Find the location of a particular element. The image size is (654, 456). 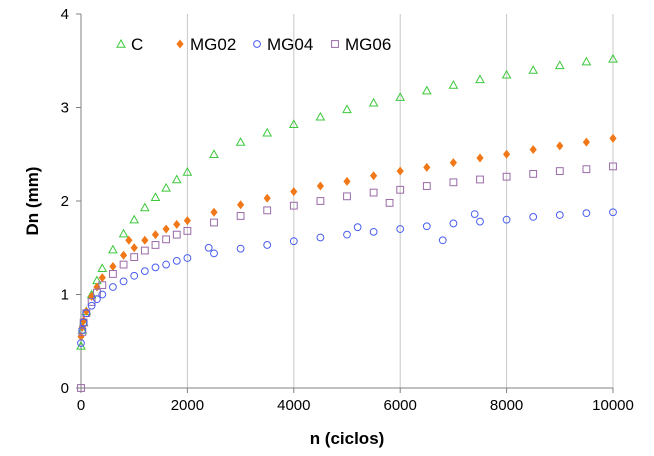

x-tick-label: 4000 is located at coordinates (293, 405).